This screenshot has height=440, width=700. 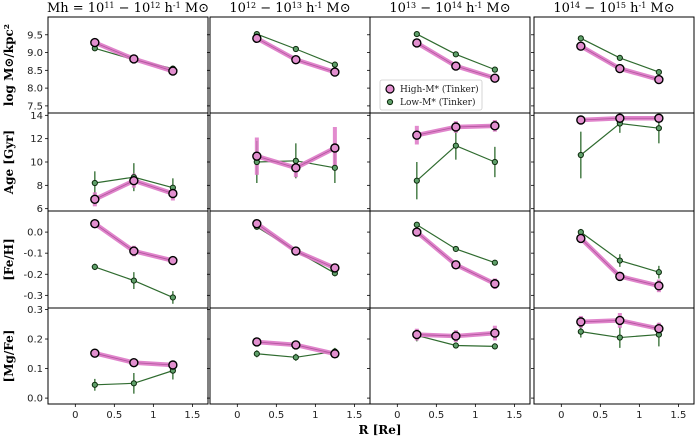 I want to click on panel-r2-c0: -0.3 -0.2 -0.1 0.0, so click(x=116, y=260).